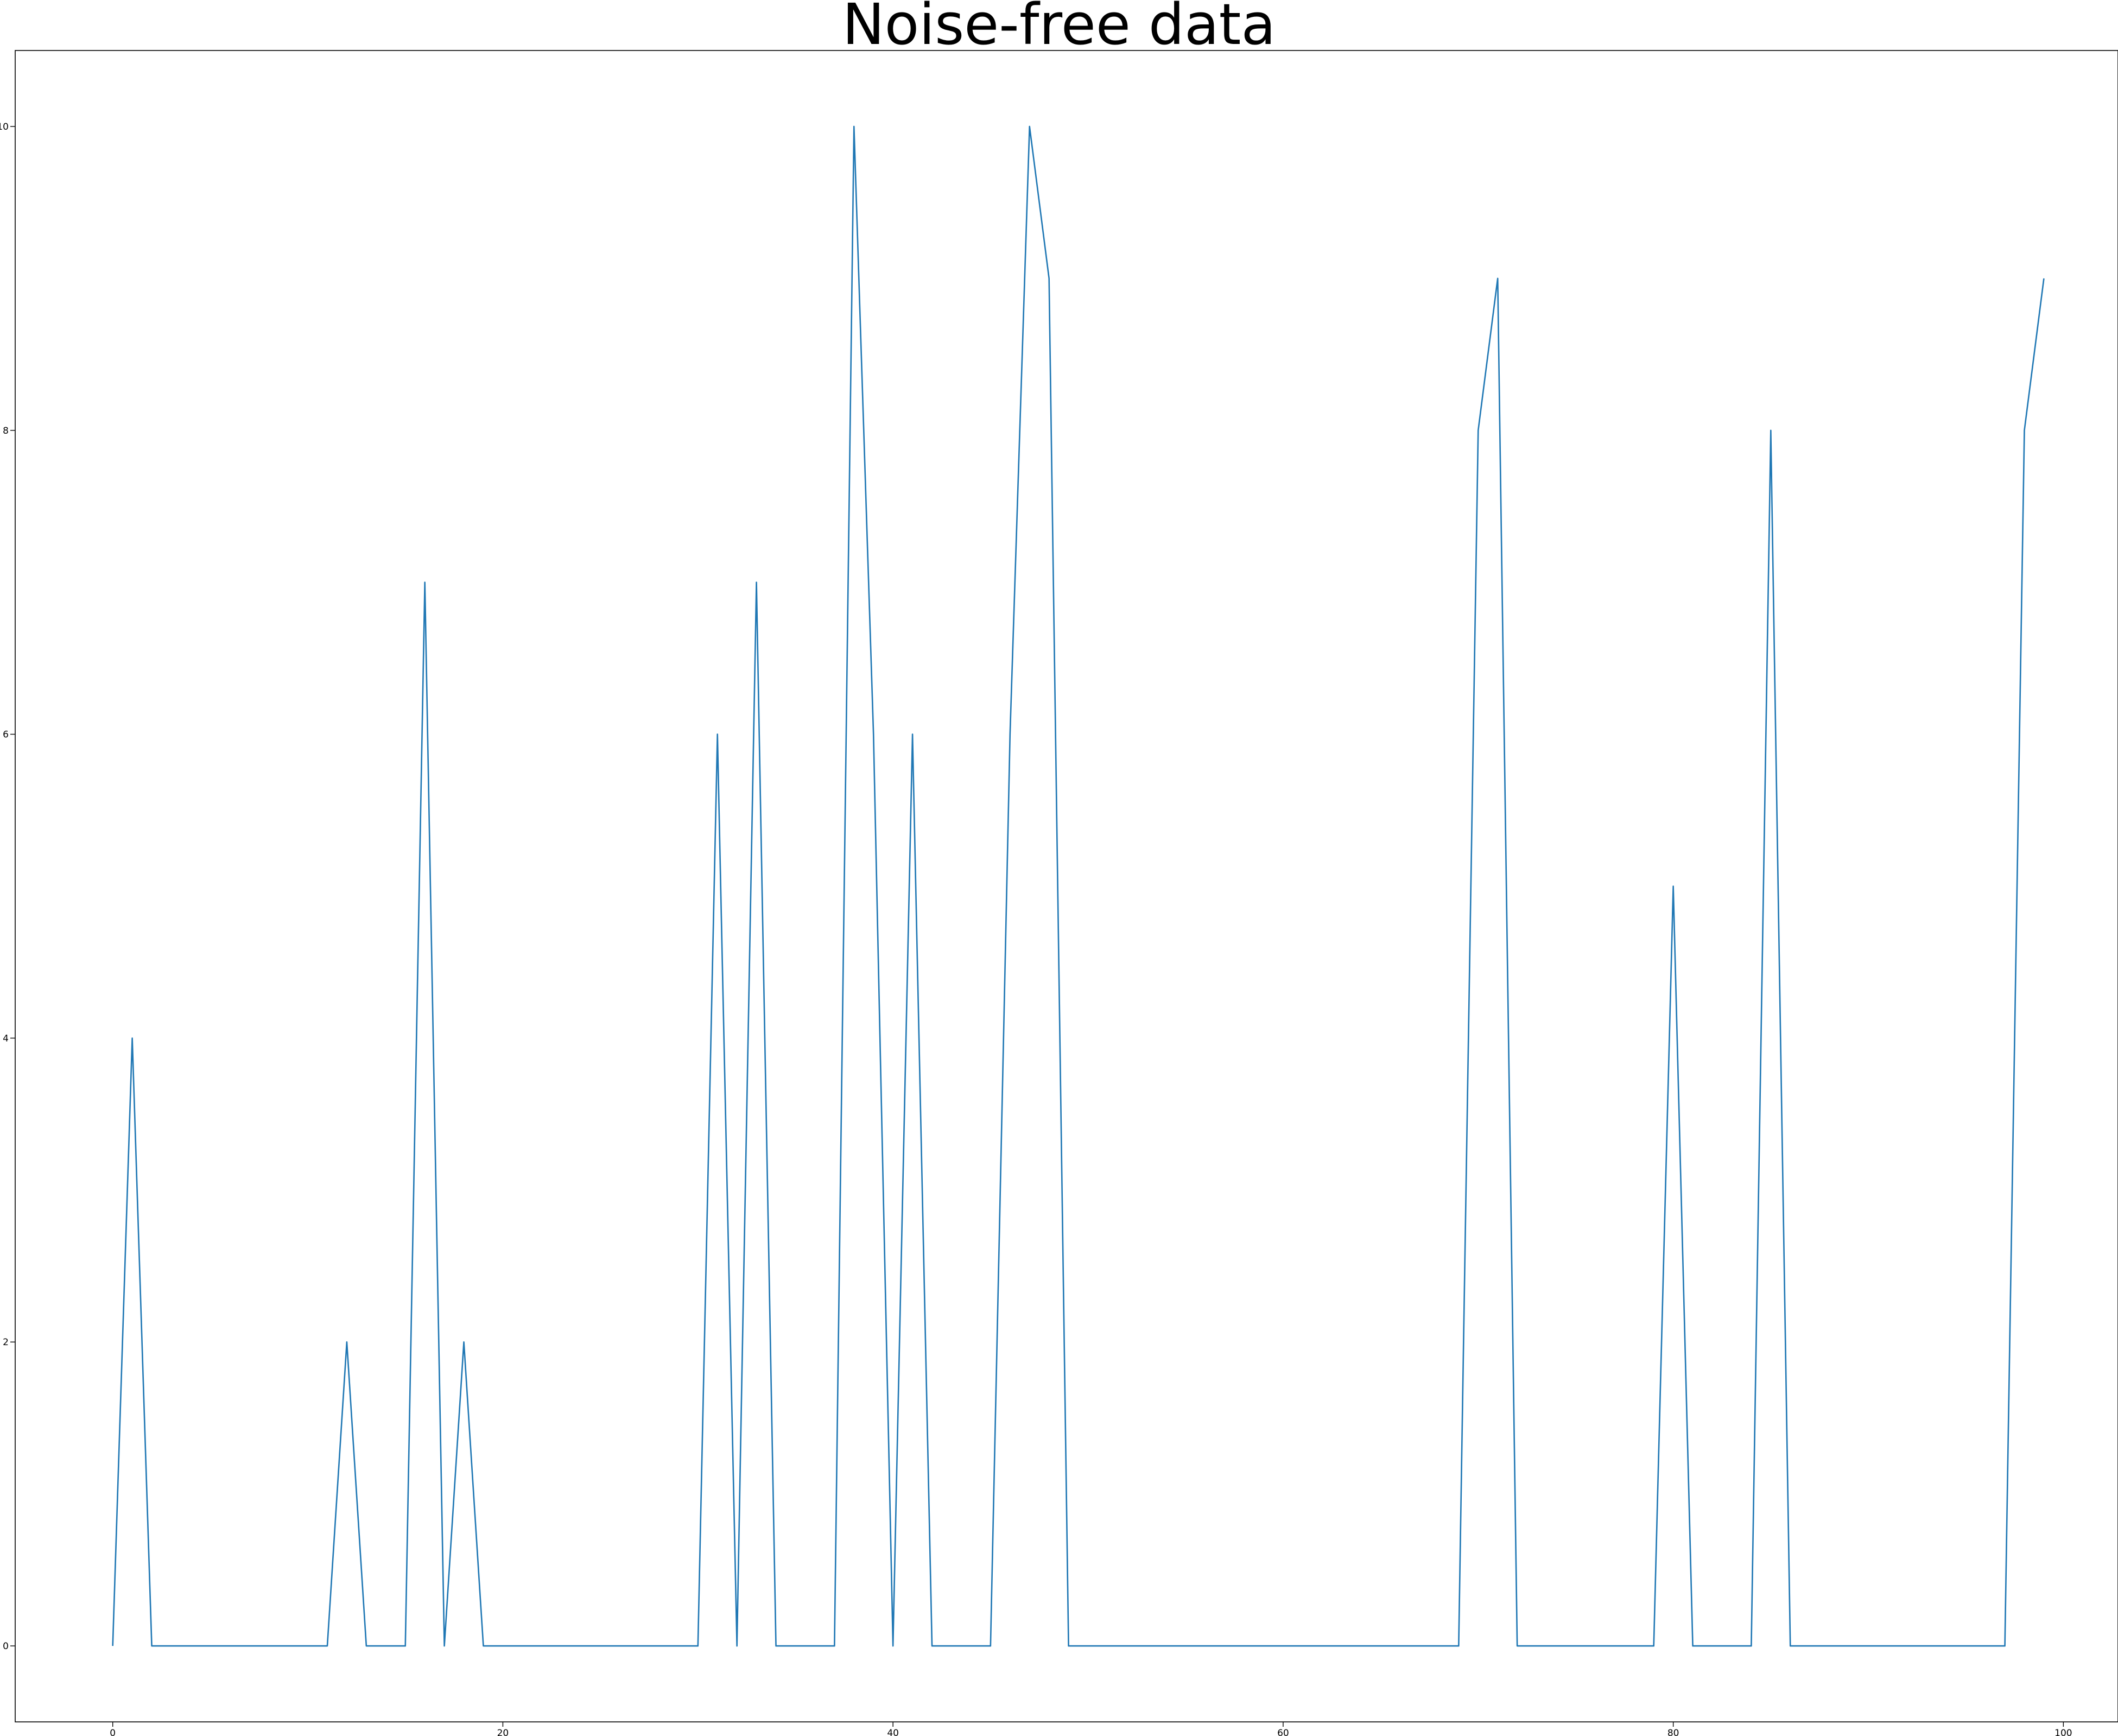 This screenshot has height=1736, width=2118. I want to click on x-tick-label: 40, so click(893, 1732).